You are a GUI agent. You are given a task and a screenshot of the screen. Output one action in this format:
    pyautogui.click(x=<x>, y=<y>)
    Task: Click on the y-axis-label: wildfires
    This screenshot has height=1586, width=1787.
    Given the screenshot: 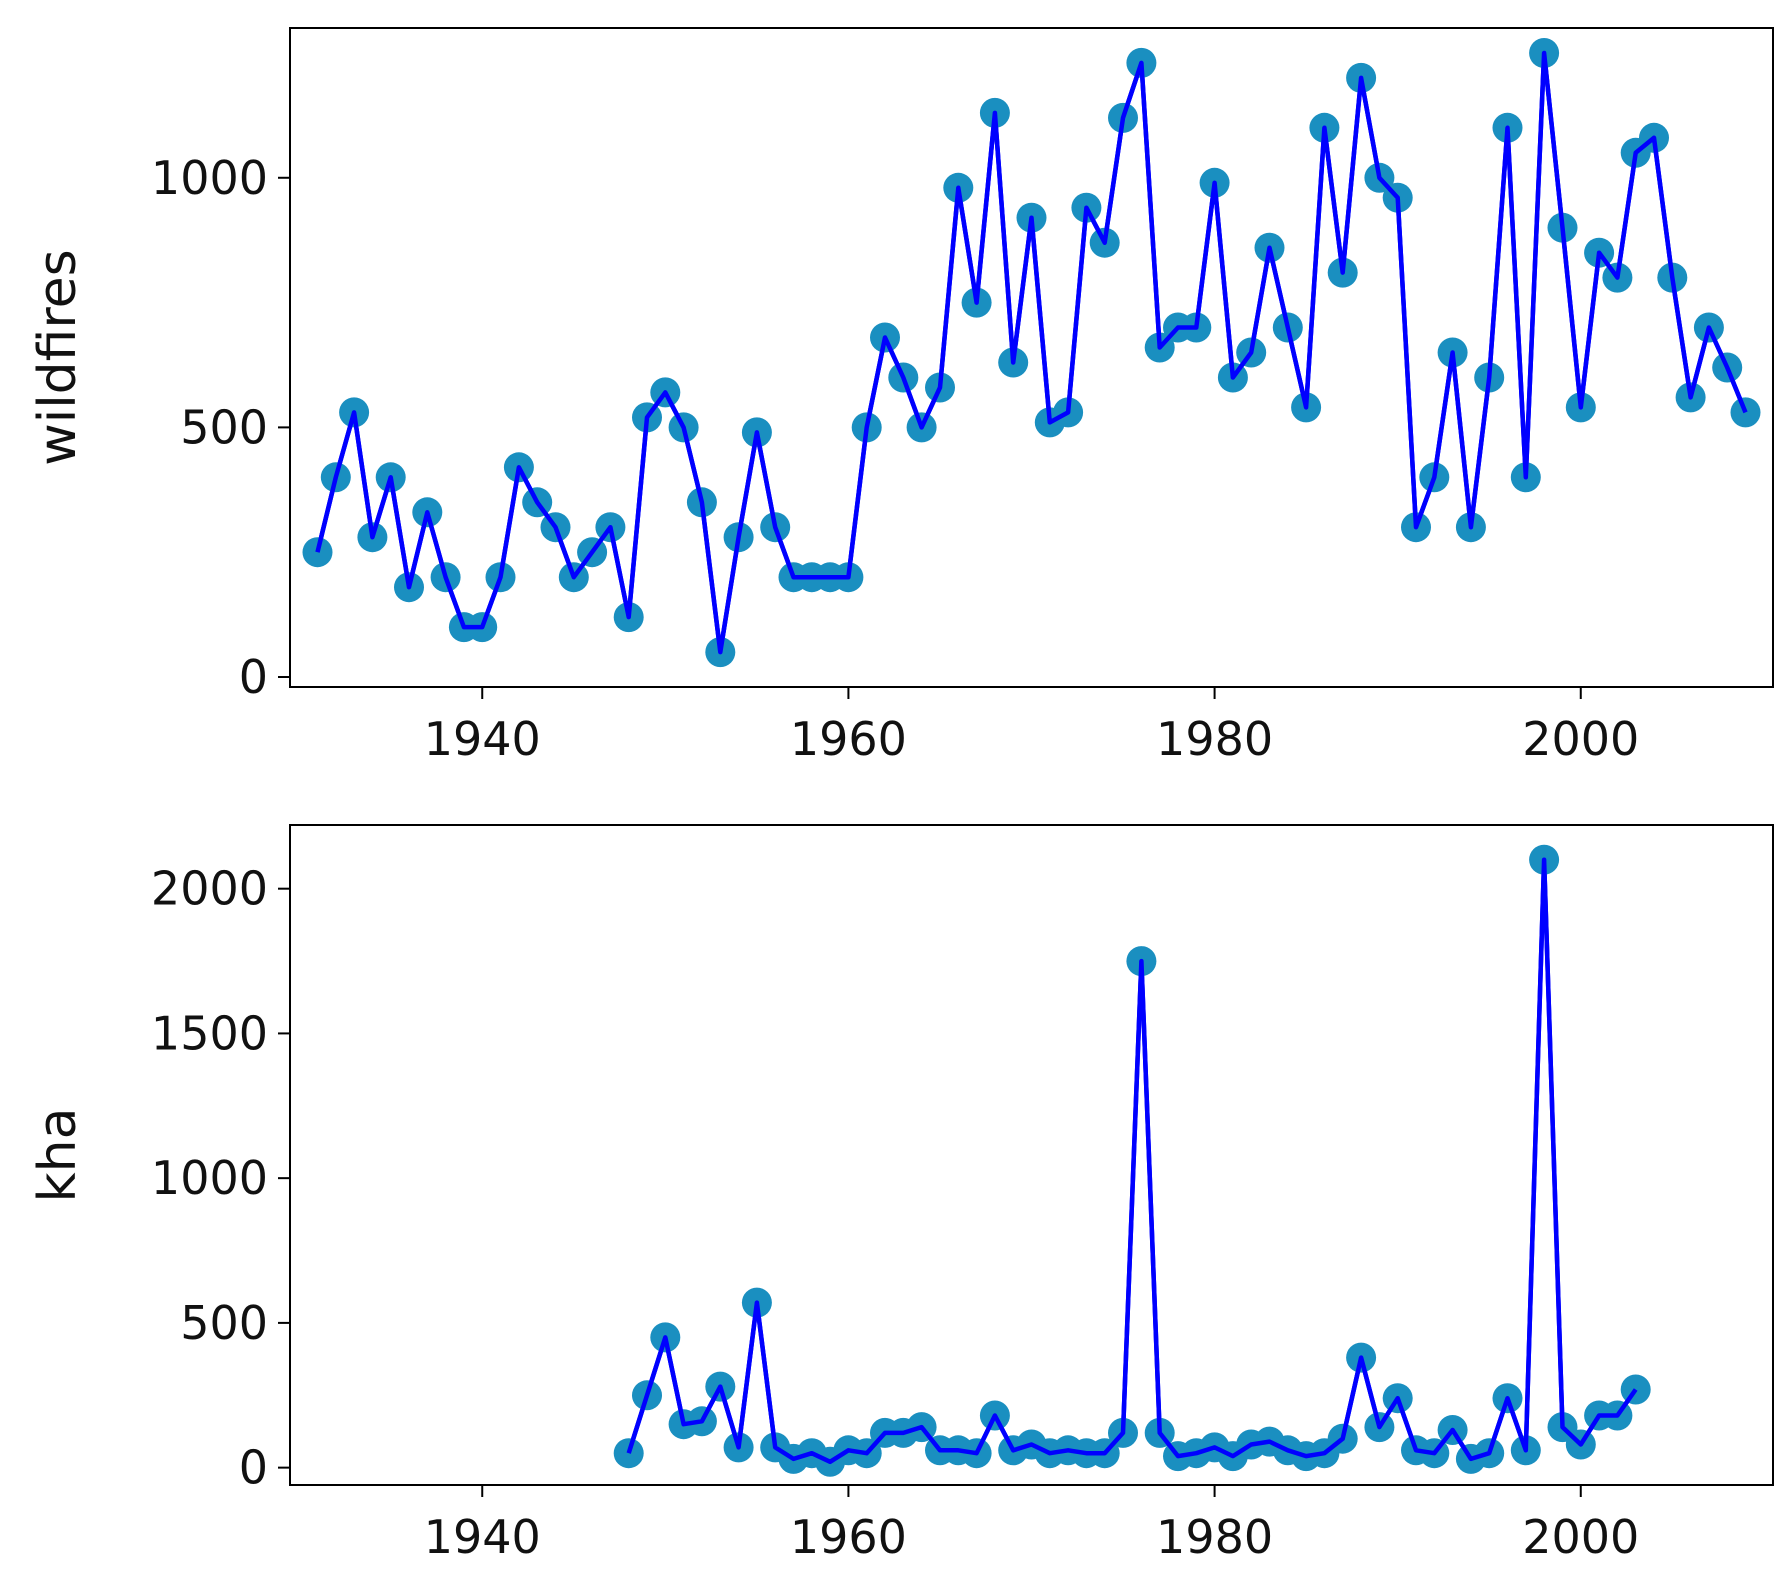 What is the action you would take?
    pyautogui.click(x=58, y=357)
    